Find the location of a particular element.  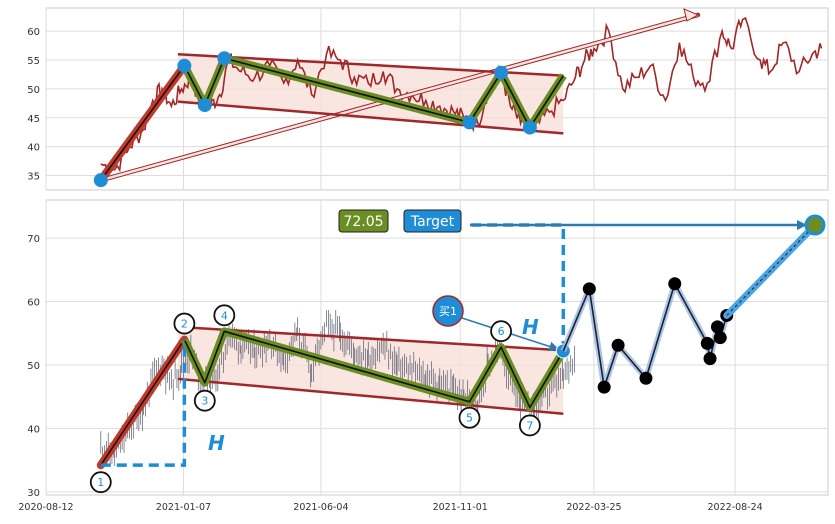

bottom-y-tick-label: 40 is located at coordinates (33, 429).